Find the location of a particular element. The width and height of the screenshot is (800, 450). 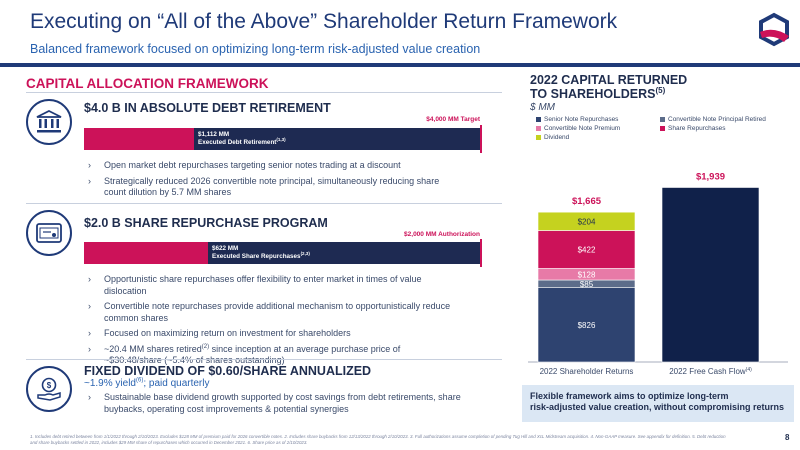

certificate-icon is located at coordinates (49, 233).